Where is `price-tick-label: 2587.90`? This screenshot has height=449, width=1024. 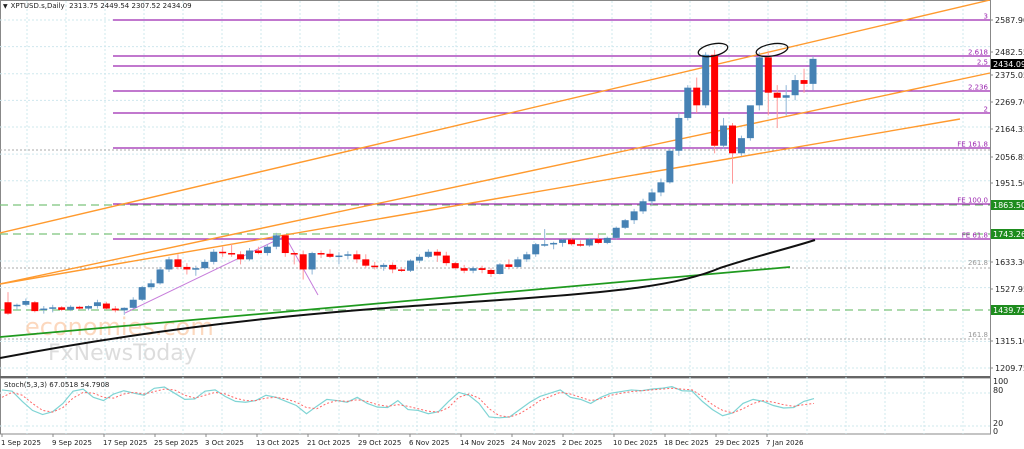
price-tick-label: 2587.90 is located at coordinates (1009, 20).